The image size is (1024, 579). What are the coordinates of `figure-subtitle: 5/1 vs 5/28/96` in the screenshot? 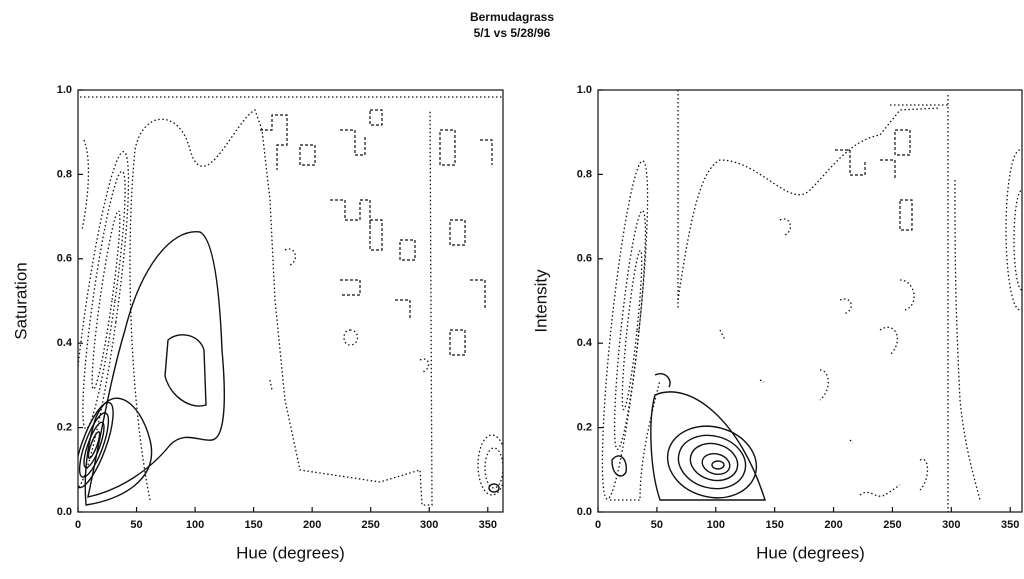 It's located at (512, 33).